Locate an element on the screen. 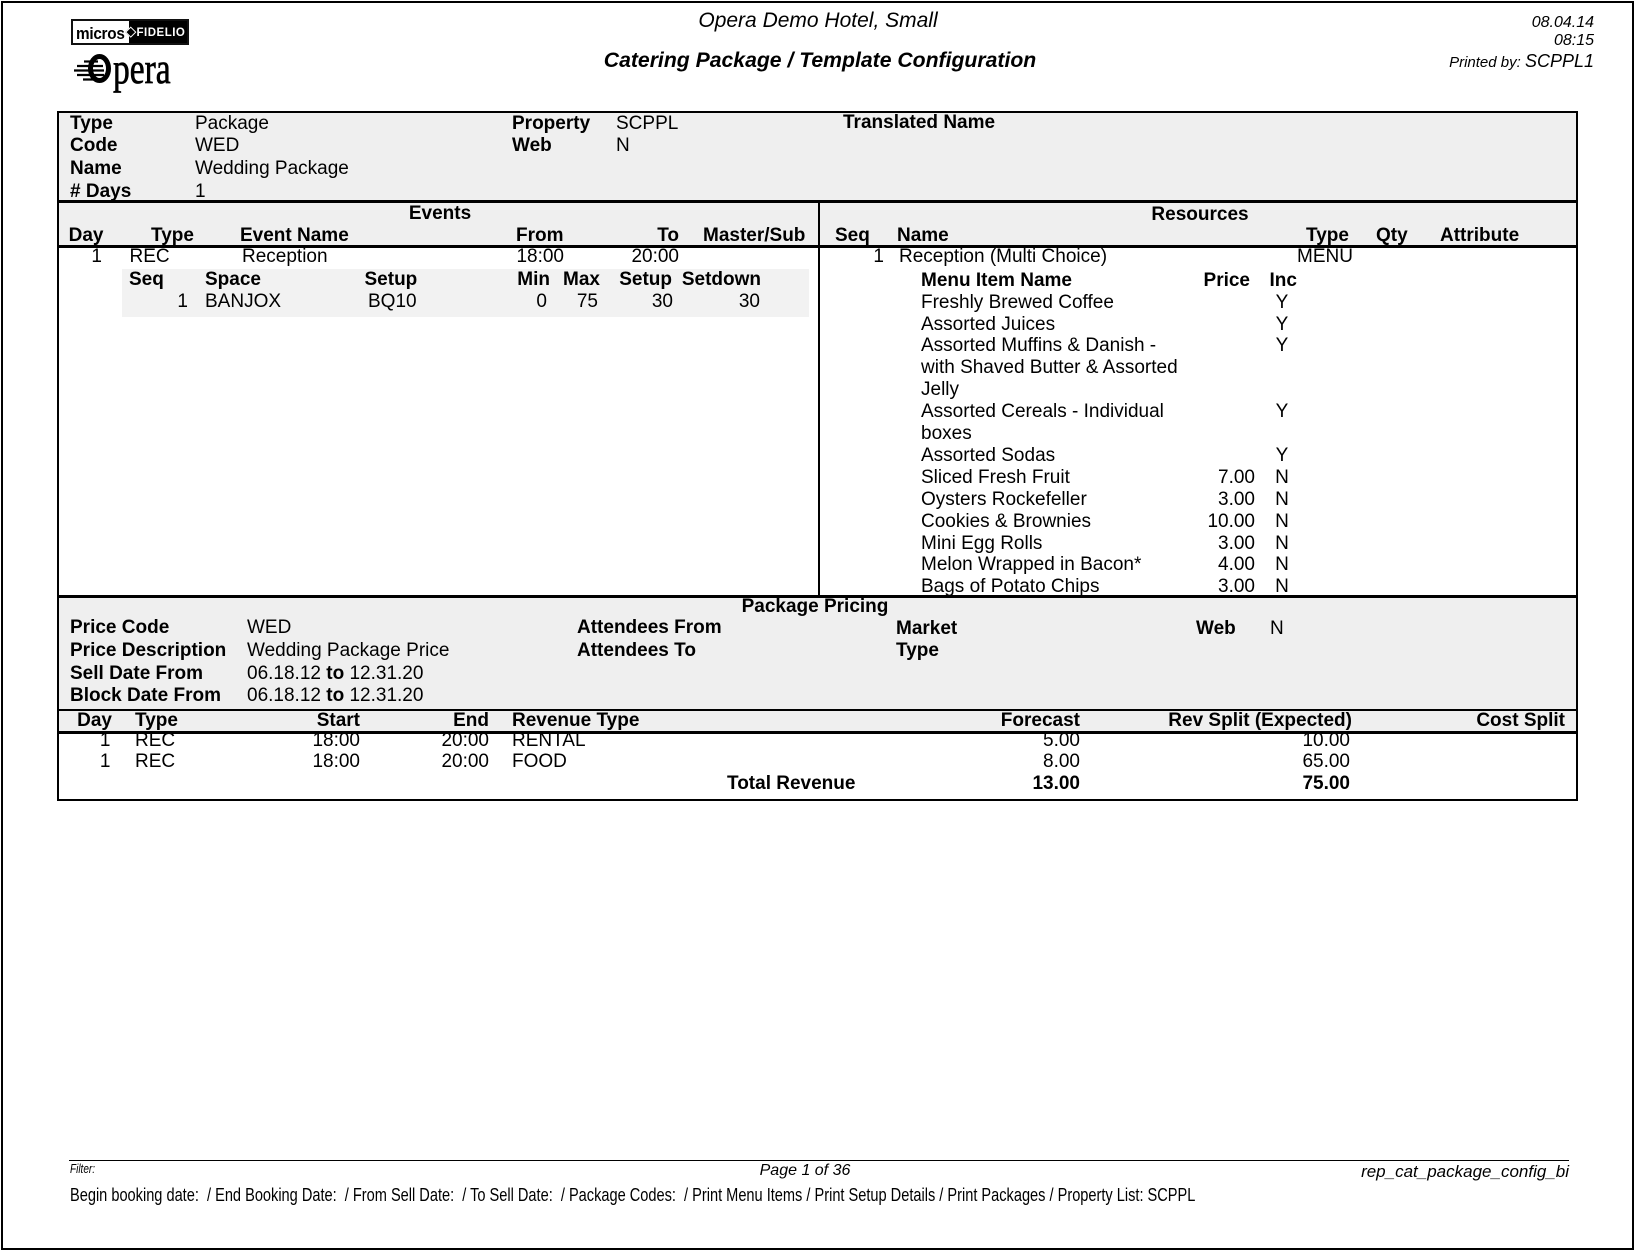  svg-text: pera is located at coordinates (142, 70).